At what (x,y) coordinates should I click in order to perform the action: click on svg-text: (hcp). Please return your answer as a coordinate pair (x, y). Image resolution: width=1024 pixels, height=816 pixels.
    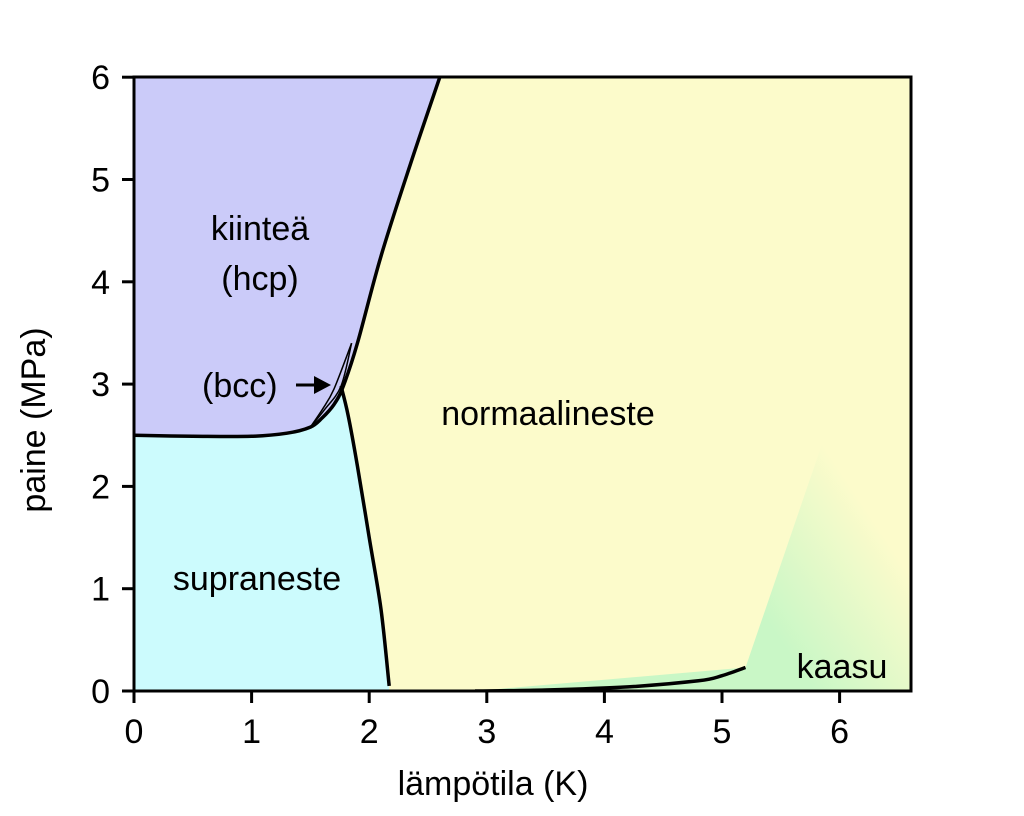
    Looking at the image, I should click on (259, 279).